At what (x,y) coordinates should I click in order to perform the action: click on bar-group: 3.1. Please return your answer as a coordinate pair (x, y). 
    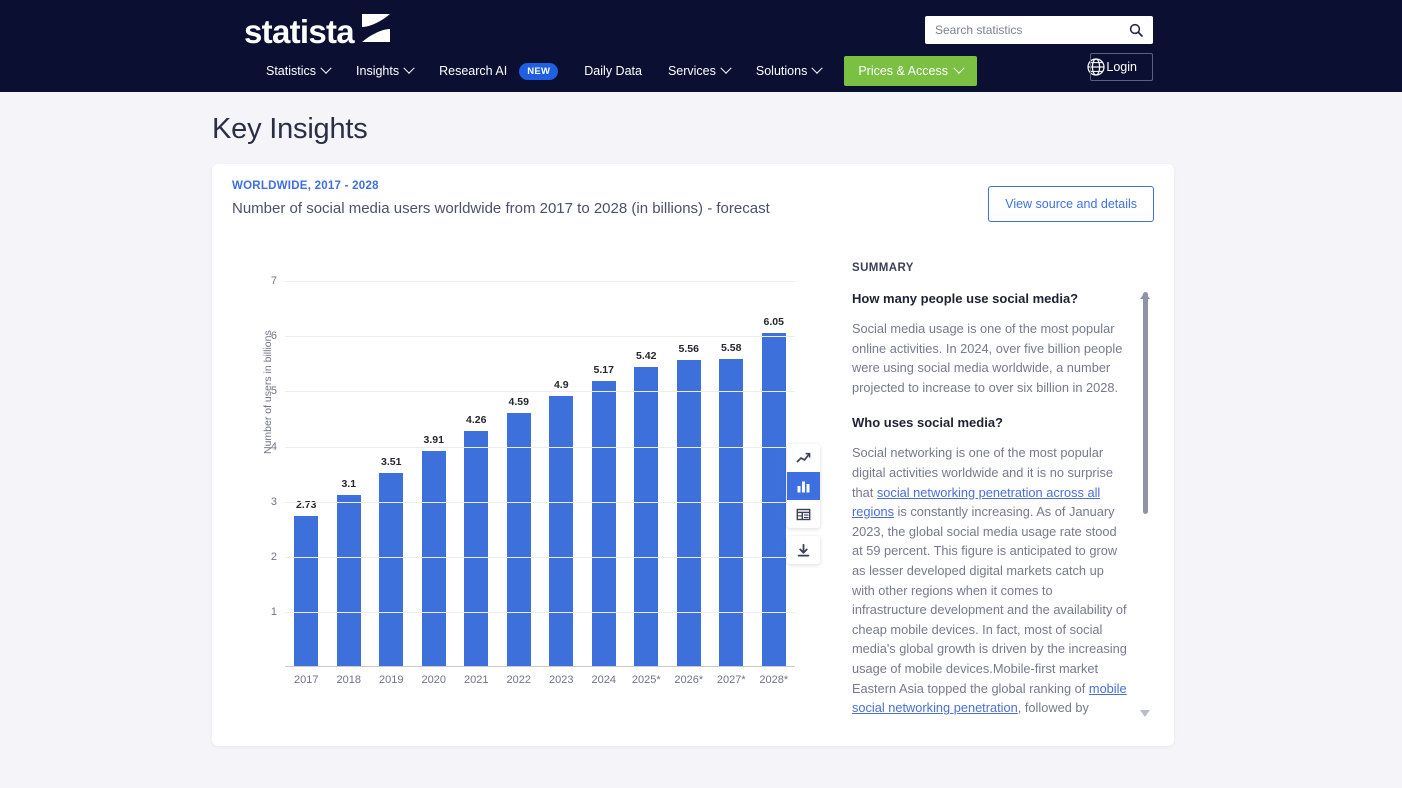
    Looking at the image, I should click on (349, 464).